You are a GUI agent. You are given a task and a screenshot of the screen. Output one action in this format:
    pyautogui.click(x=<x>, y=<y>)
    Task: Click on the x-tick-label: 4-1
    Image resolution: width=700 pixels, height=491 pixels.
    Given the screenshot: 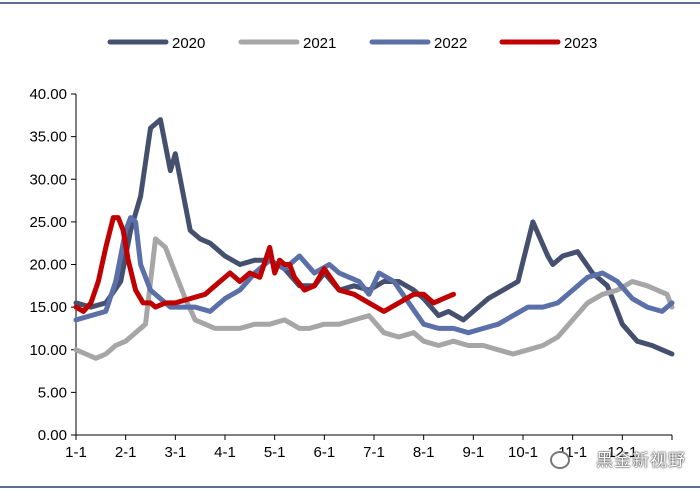 What is the action you would take?
    pyautogui.click(x=225, y=452)
    